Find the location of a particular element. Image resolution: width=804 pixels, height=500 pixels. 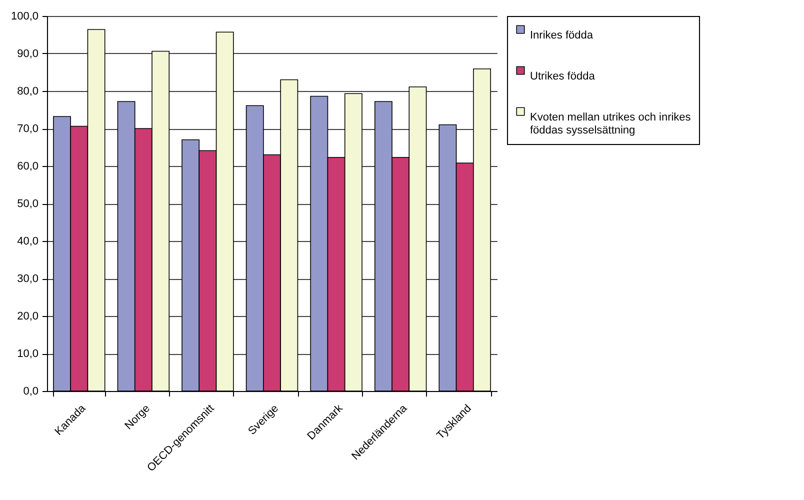

y-tick-label: 80,0 is located at coordinates (27, 92).